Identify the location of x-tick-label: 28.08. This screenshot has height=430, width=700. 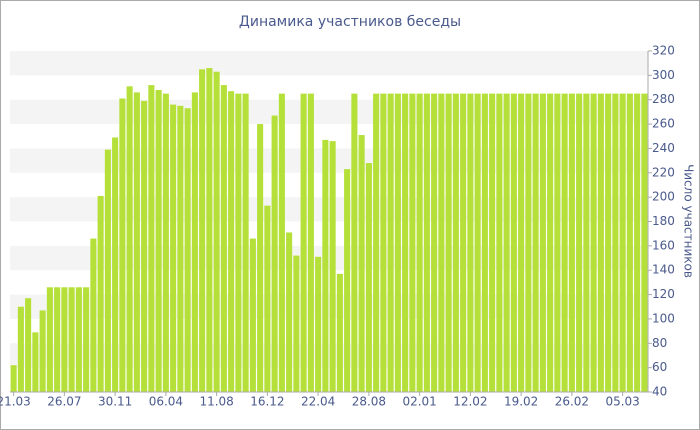
(369, 402).